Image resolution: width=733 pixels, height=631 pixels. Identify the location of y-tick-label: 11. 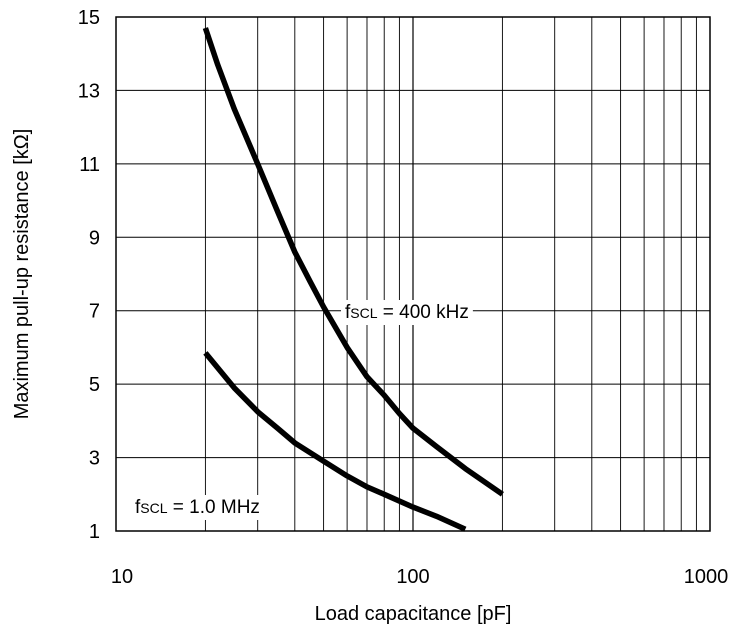
(89, 165).